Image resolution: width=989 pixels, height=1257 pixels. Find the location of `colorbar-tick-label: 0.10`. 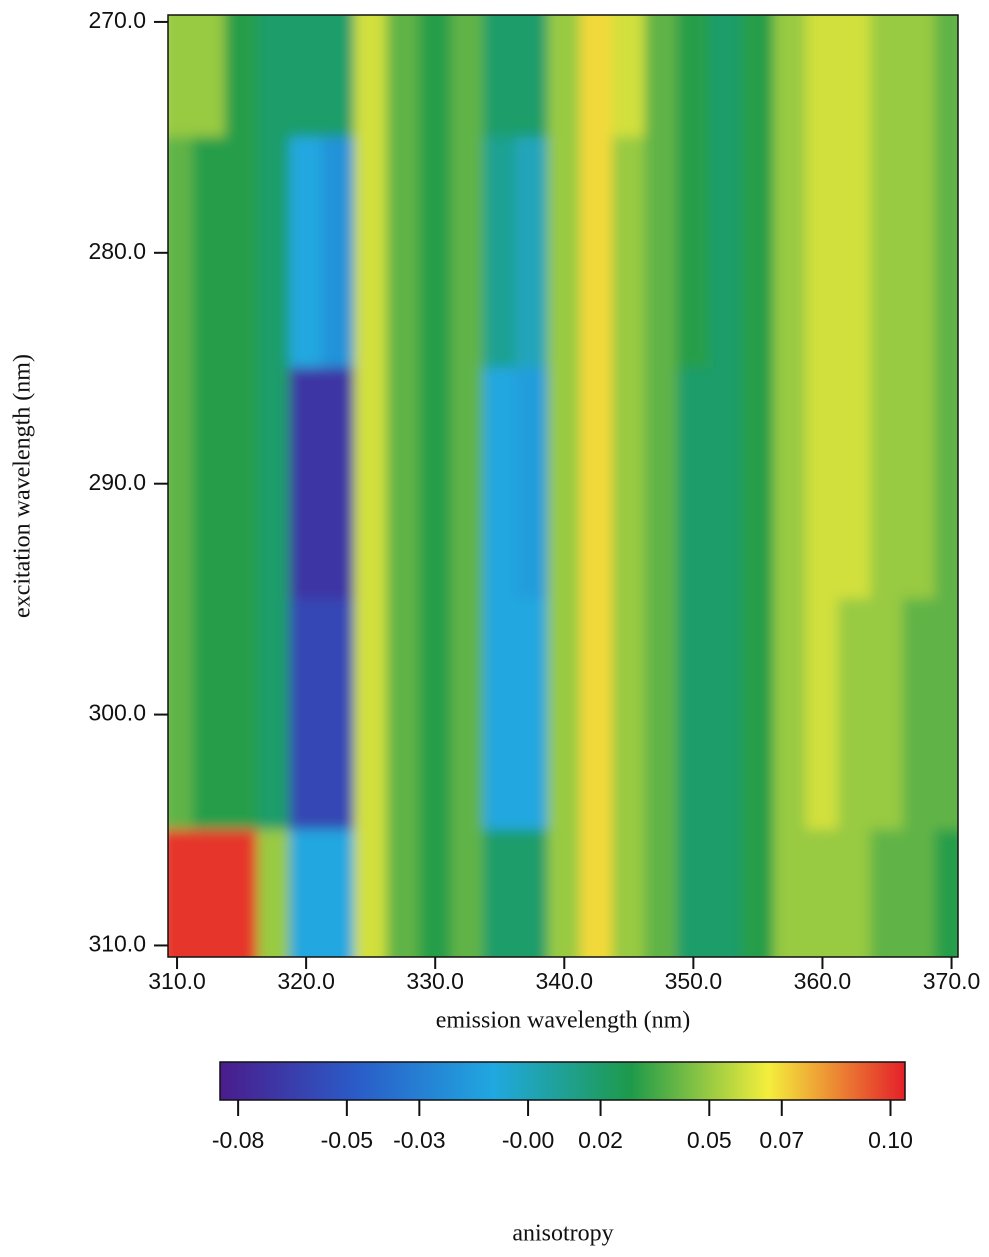

colorbar-tick-label: 0.10 is located at coordinates (890, 1140).